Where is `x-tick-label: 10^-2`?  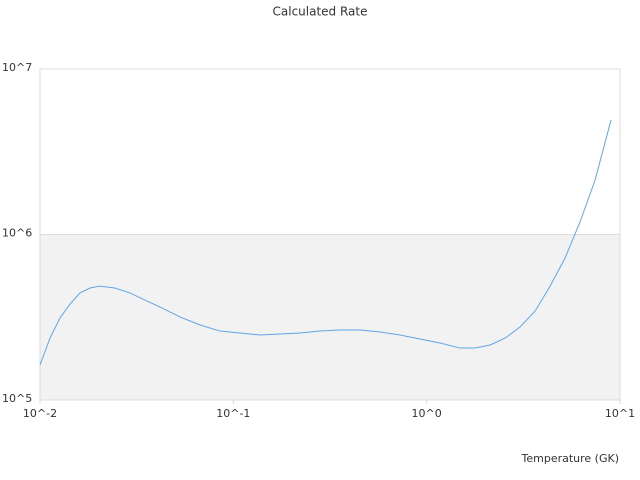
x-tick-label: 10^-2 is located at coordinates (40, 413).